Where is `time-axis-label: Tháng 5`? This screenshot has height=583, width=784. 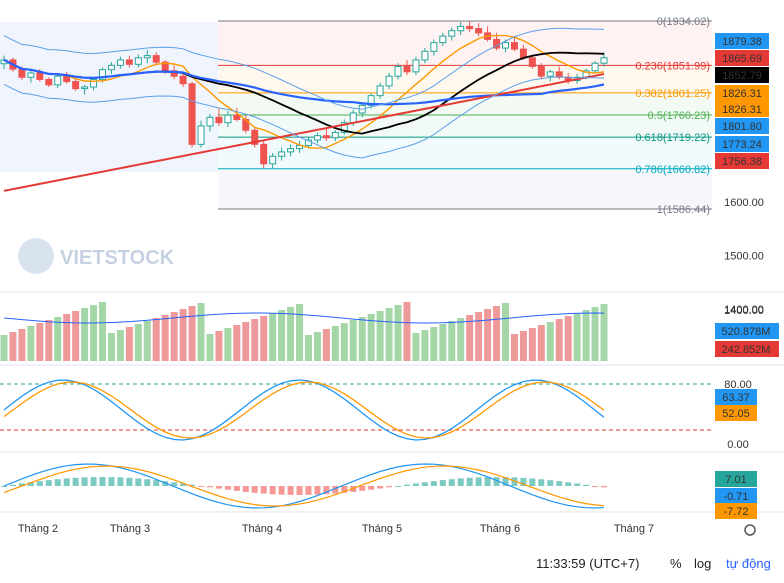 time-axis-label: Tháng 5 is located at coordinates (382, 529).